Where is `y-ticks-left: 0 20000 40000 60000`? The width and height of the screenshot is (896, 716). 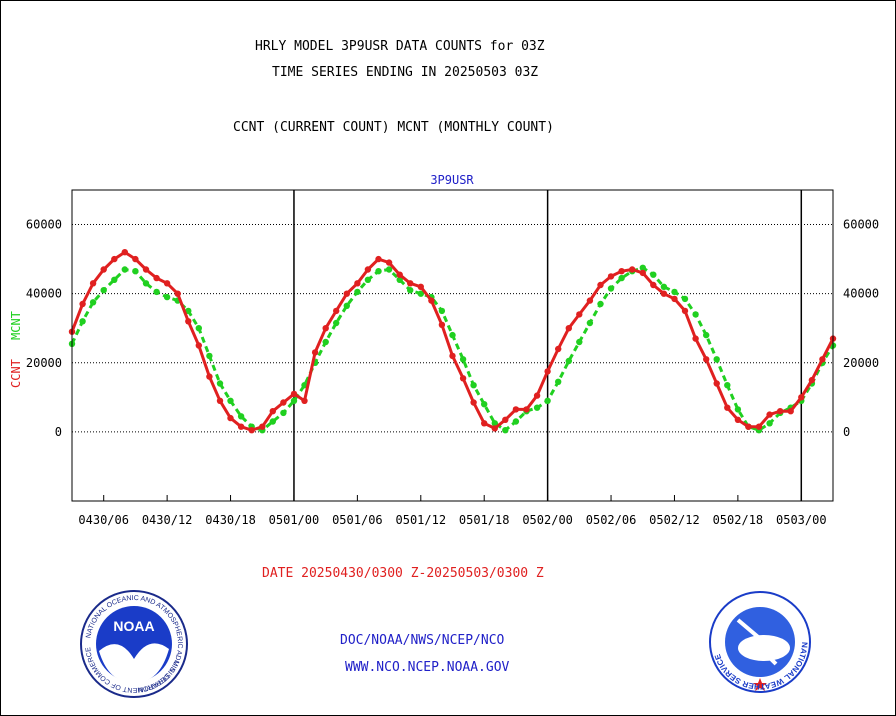
y-ticks-left: 0 20000 40000 60000 is located at coordinates (44, 328).